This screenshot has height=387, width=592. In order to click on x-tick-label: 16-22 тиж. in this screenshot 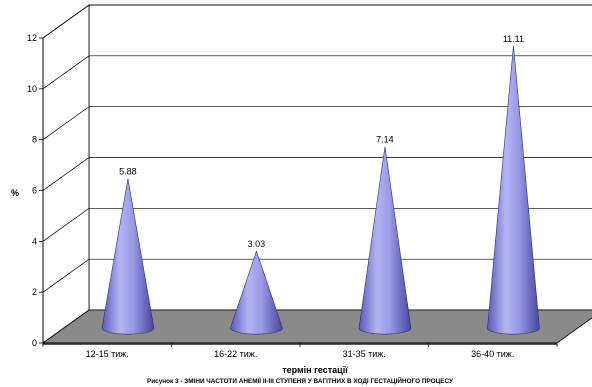, I will do `click(235, 354)`.